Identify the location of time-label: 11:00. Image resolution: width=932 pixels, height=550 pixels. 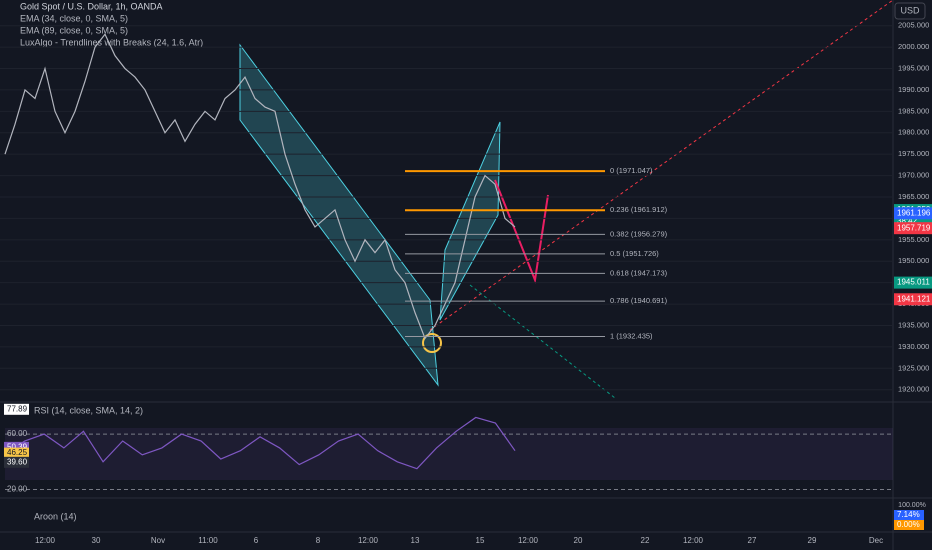
(208, 540).